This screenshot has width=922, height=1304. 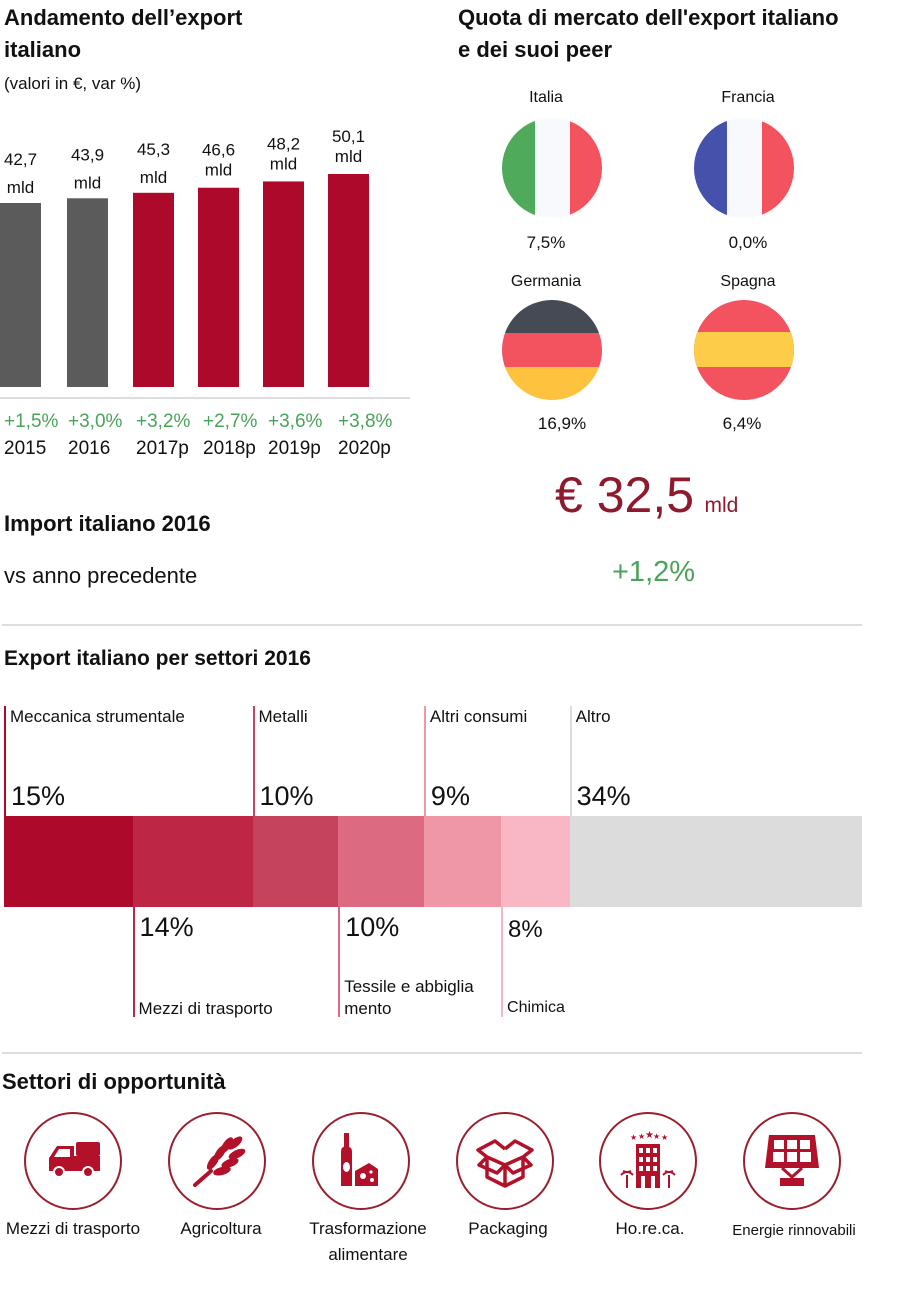 What do you see at coordinates (20, 295) in the screenshot?
I see `bar-2015` at bounding box center [20, 295].